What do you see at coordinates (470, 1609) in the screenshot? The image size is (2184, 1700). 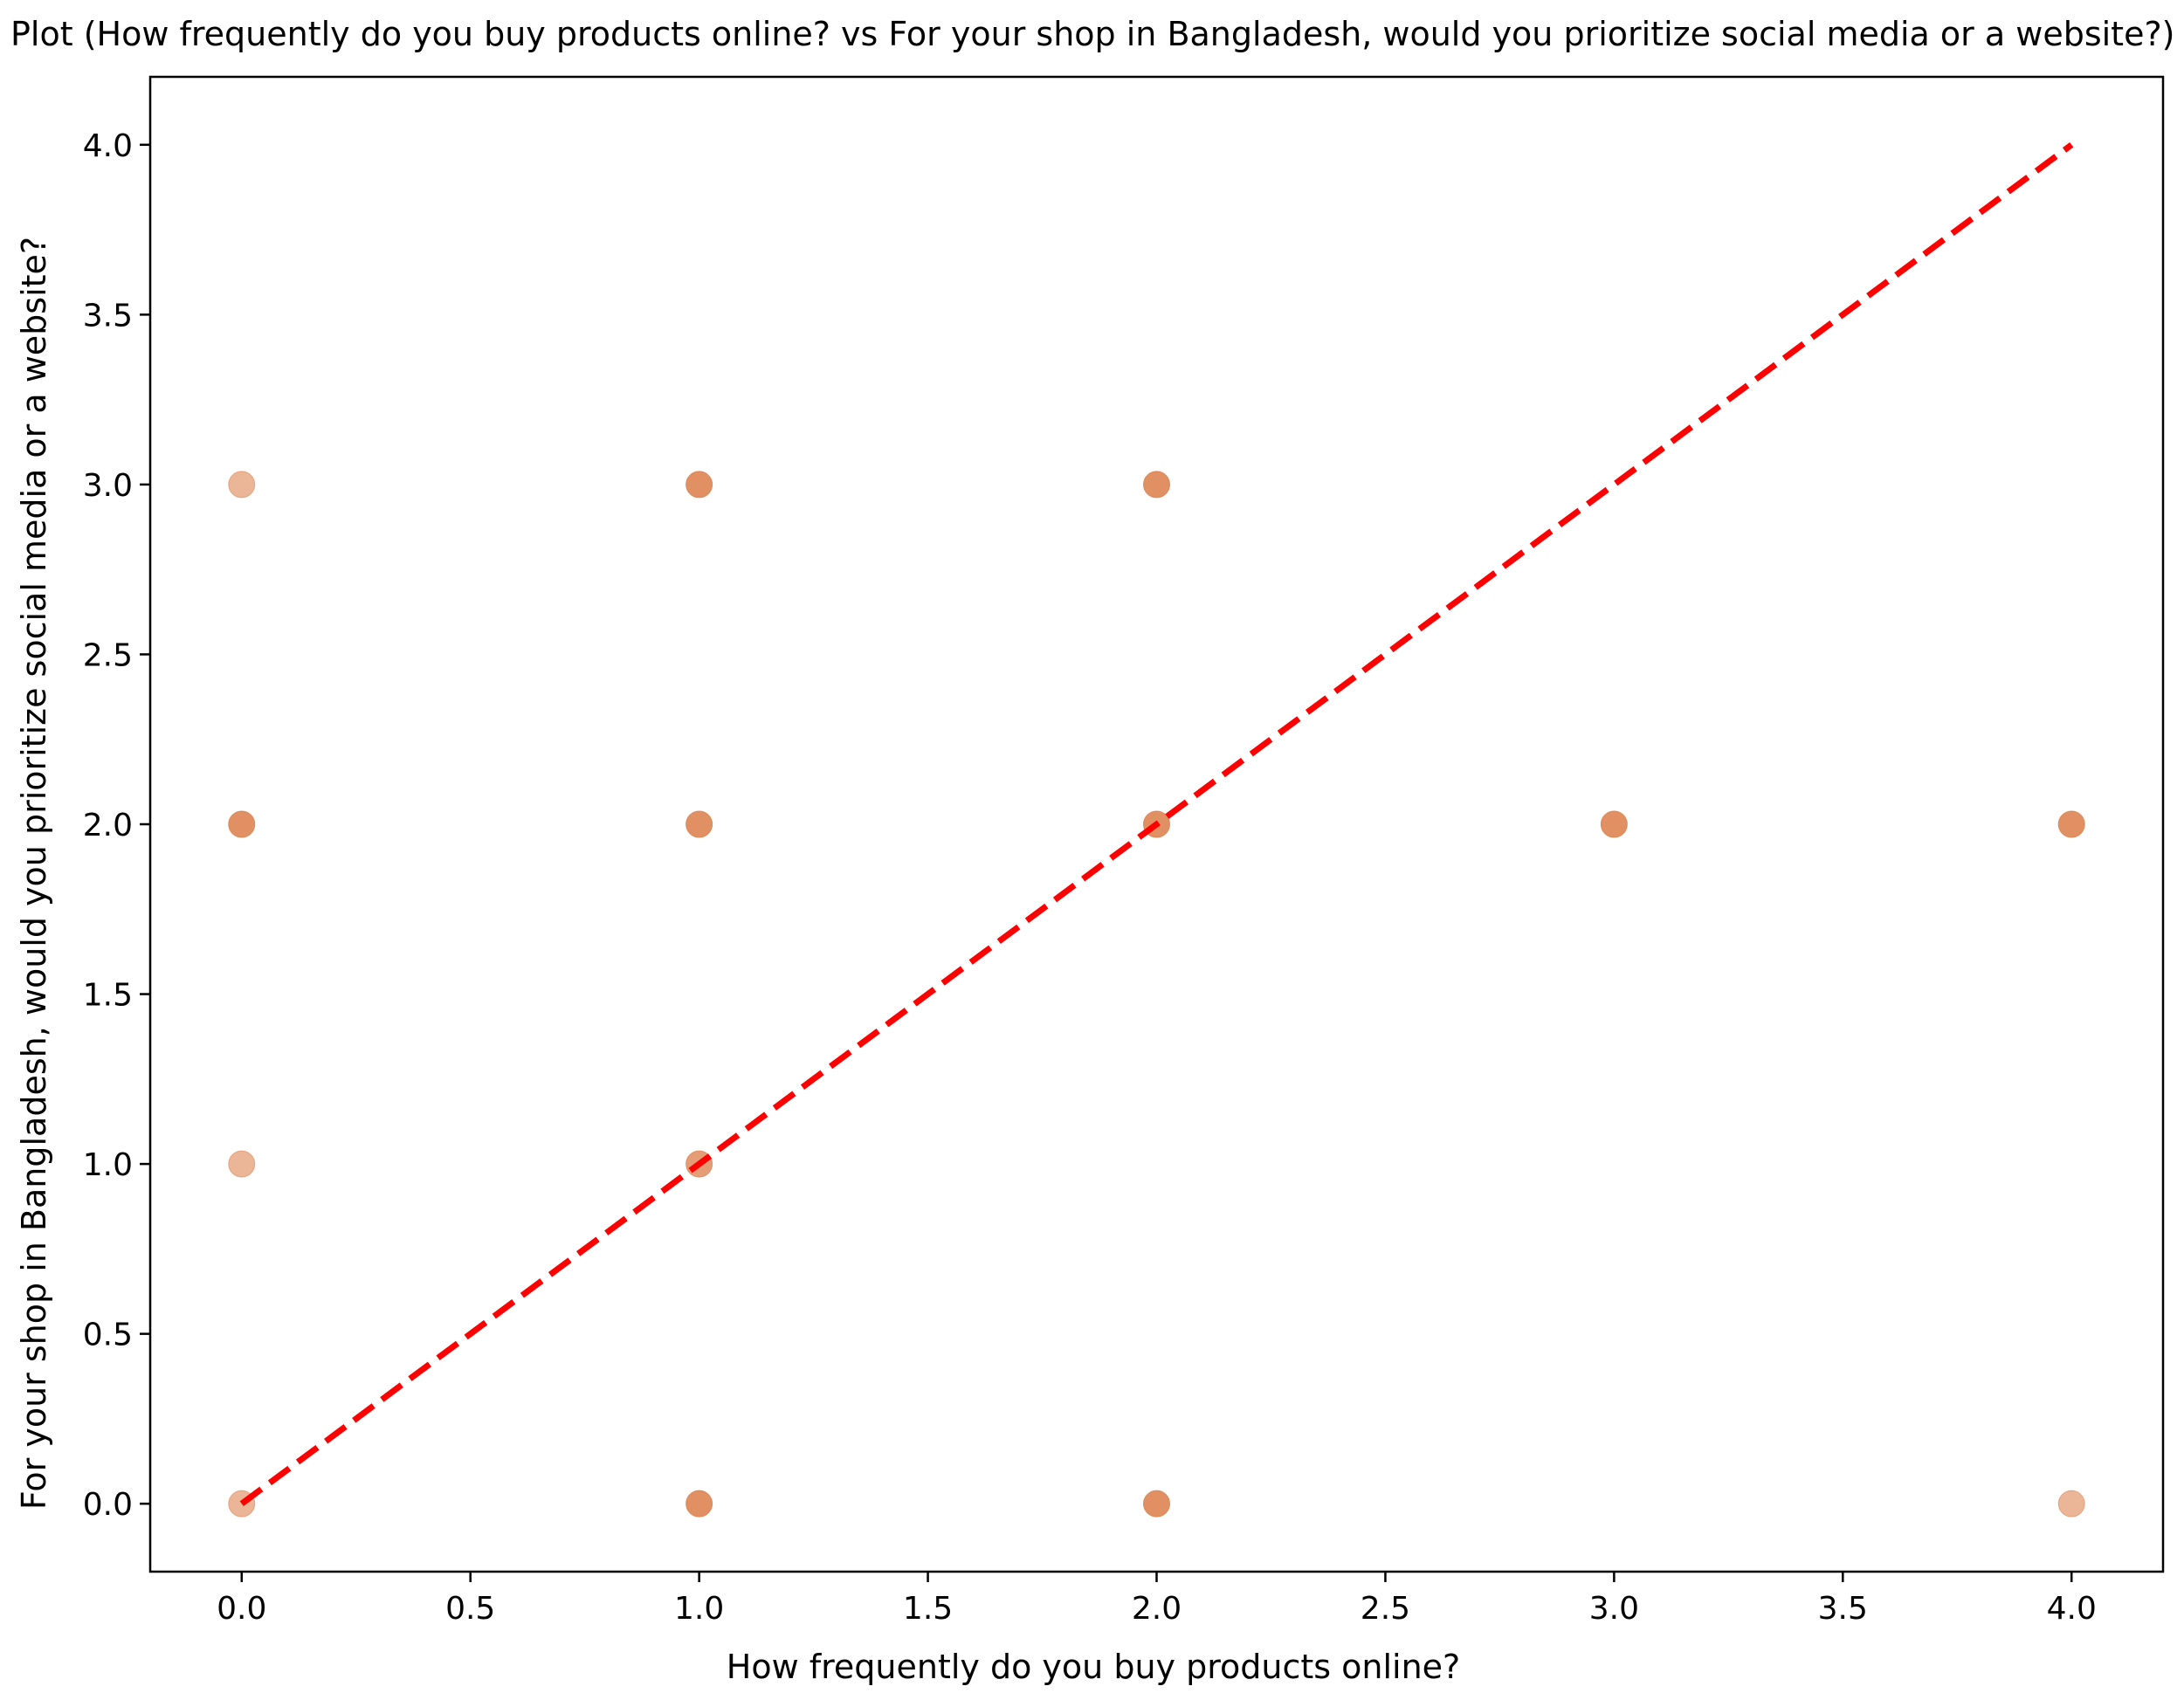 I see `x-tick-label: 0.5` at bounding box center [470, 1609].